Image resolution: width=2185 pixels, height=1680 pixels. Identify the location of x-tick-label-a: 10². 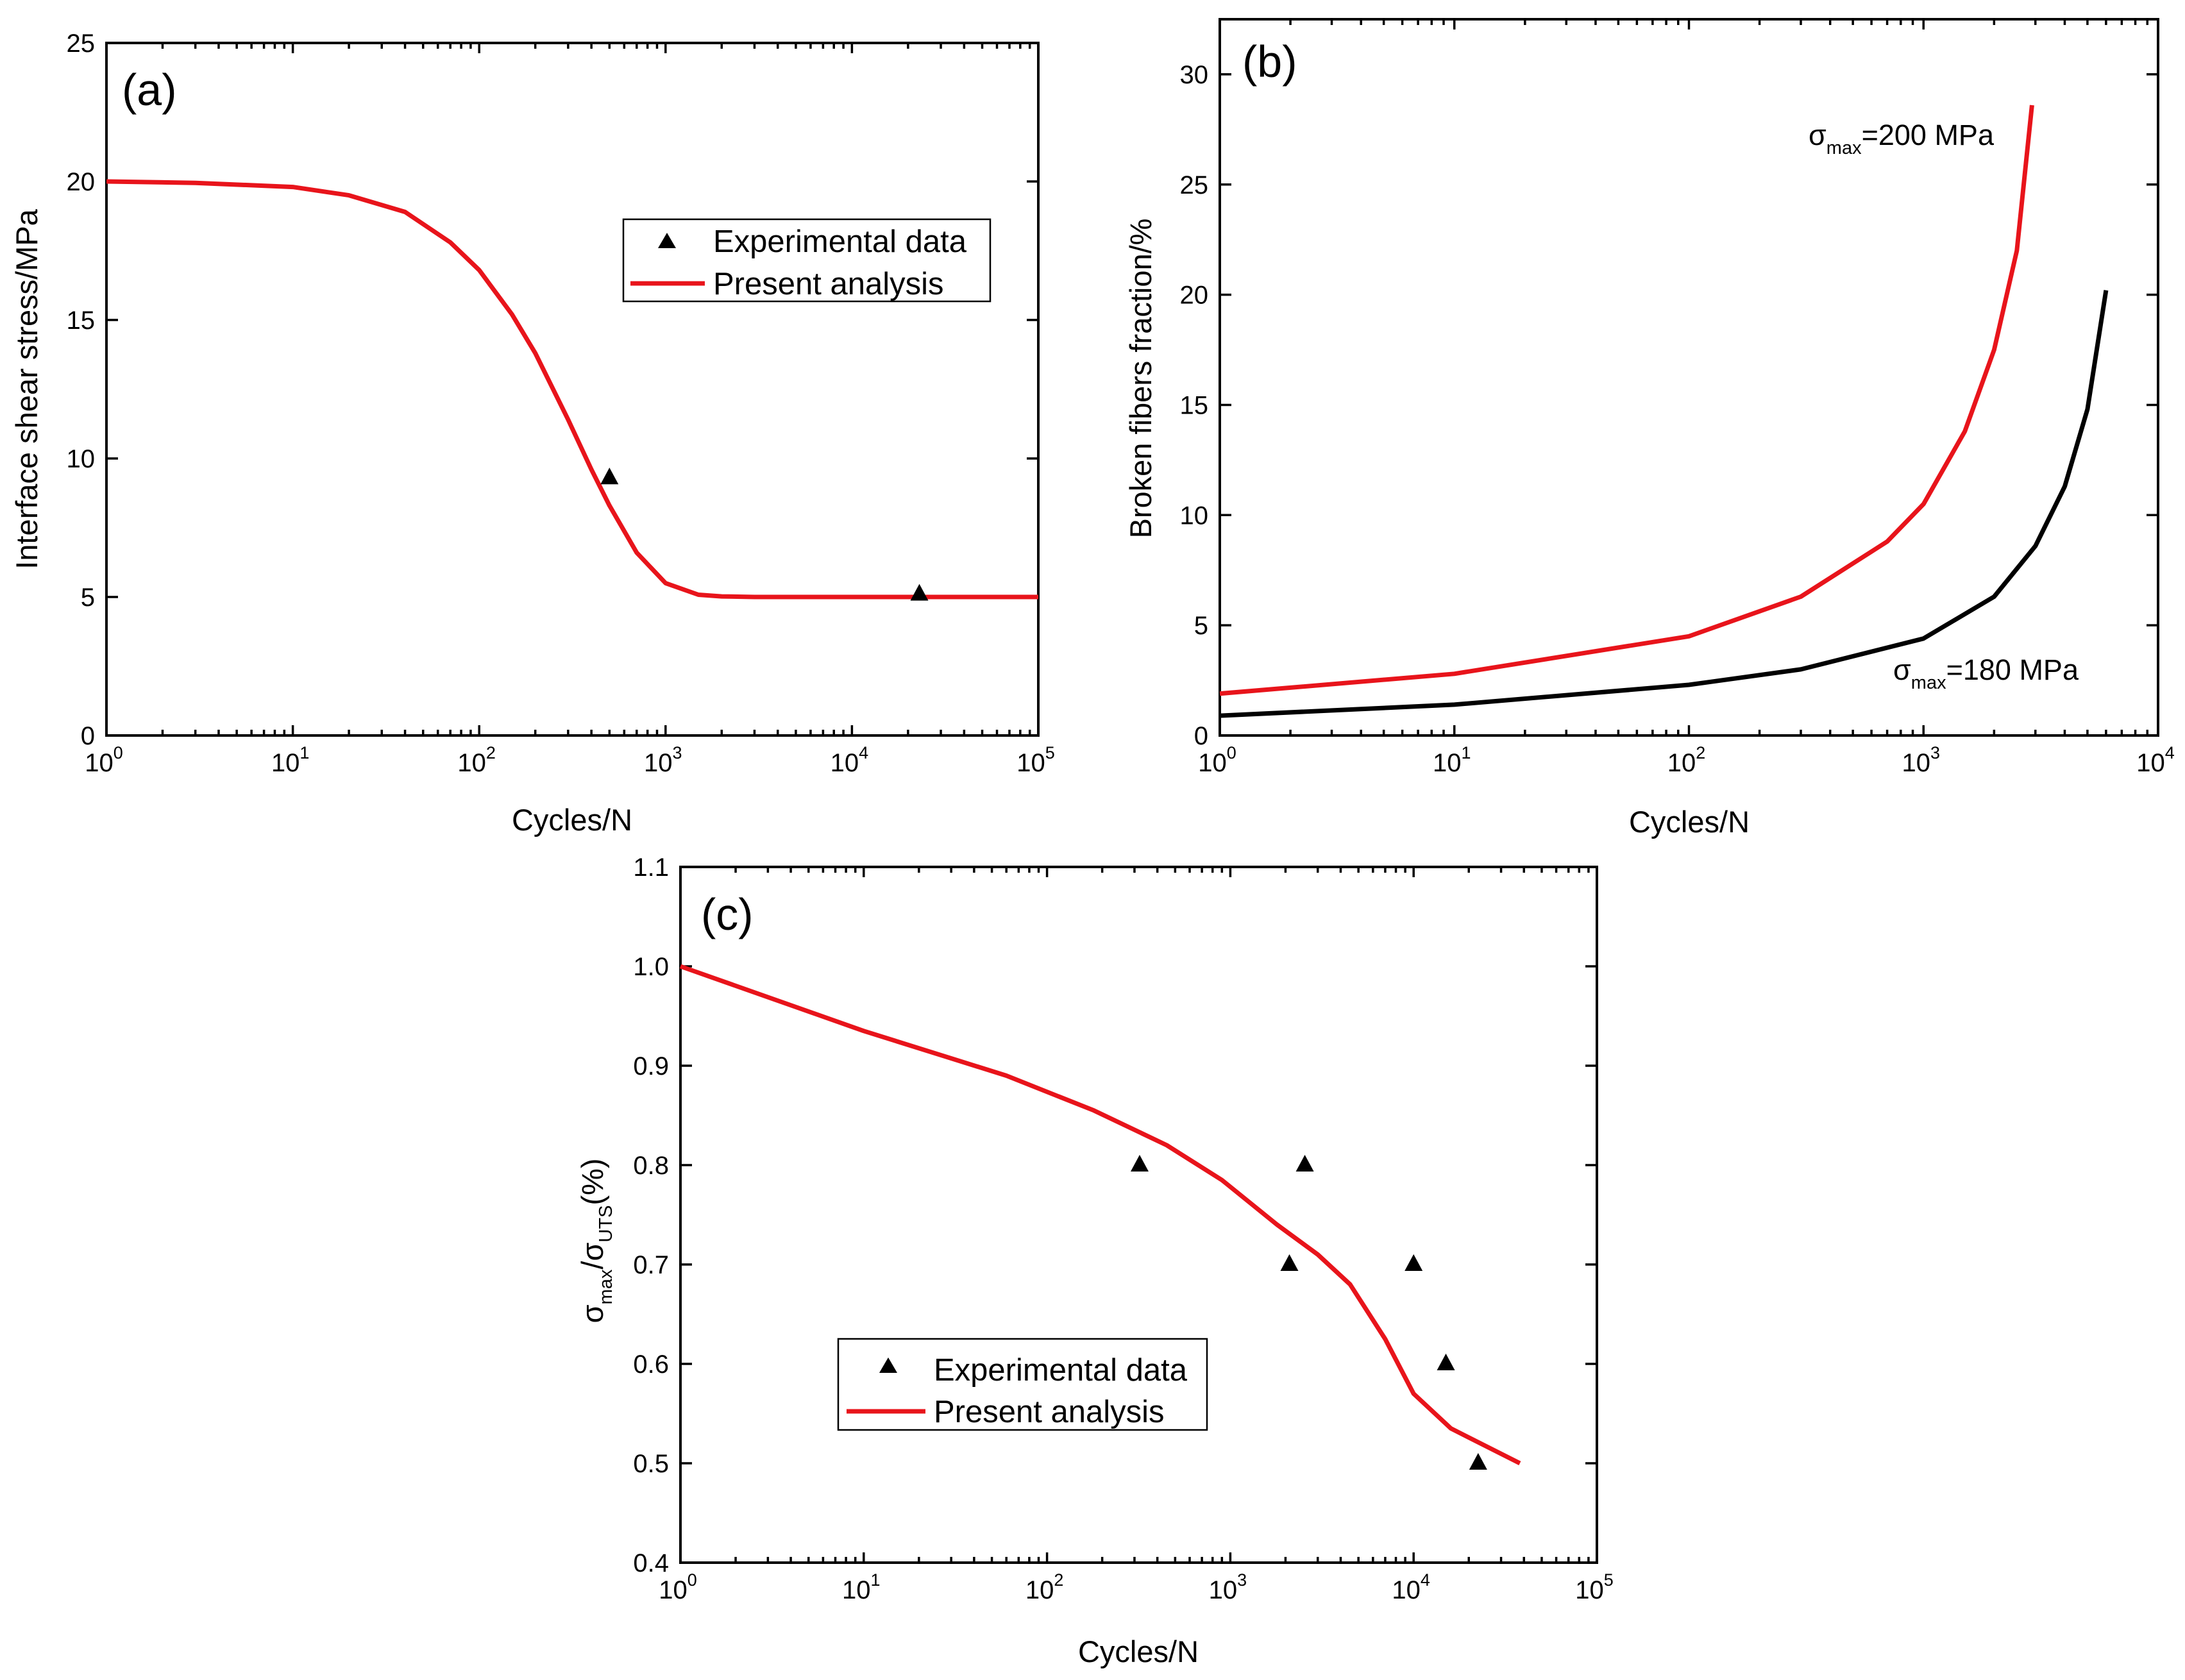
(477, 760).